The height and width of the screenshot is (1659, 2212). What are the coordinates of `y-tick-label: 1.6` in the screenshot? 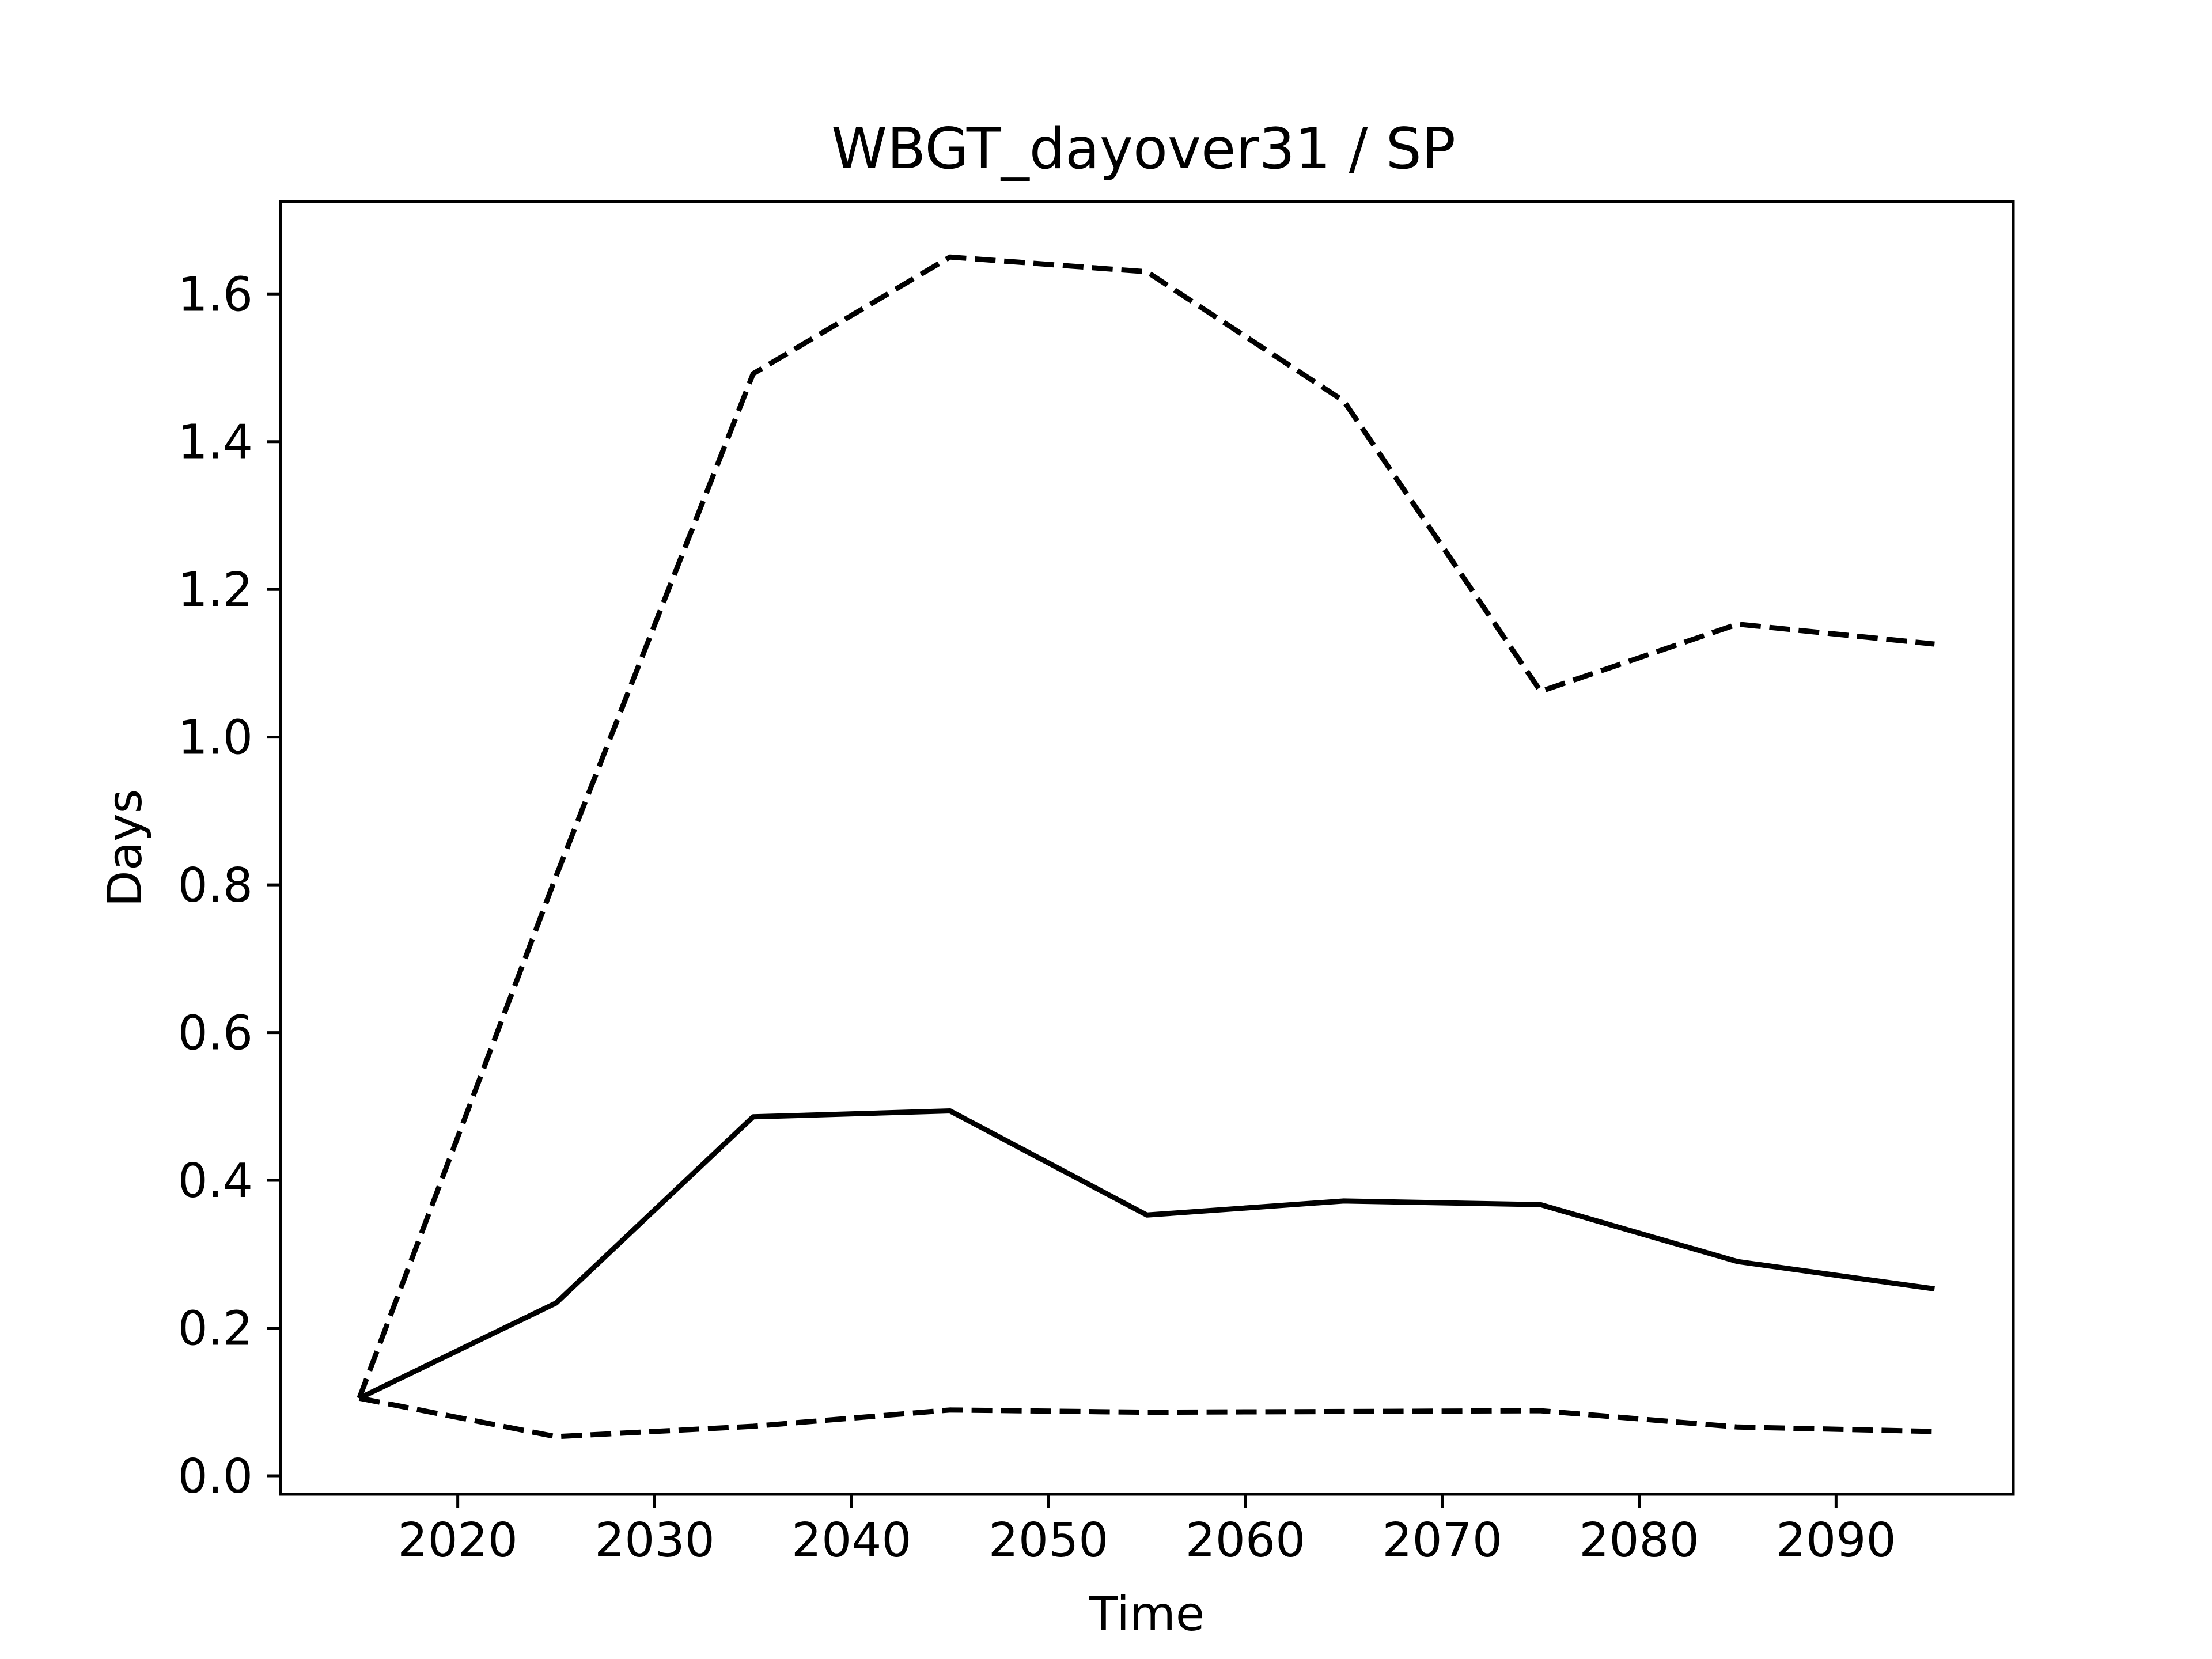 It's located at (215, 294).